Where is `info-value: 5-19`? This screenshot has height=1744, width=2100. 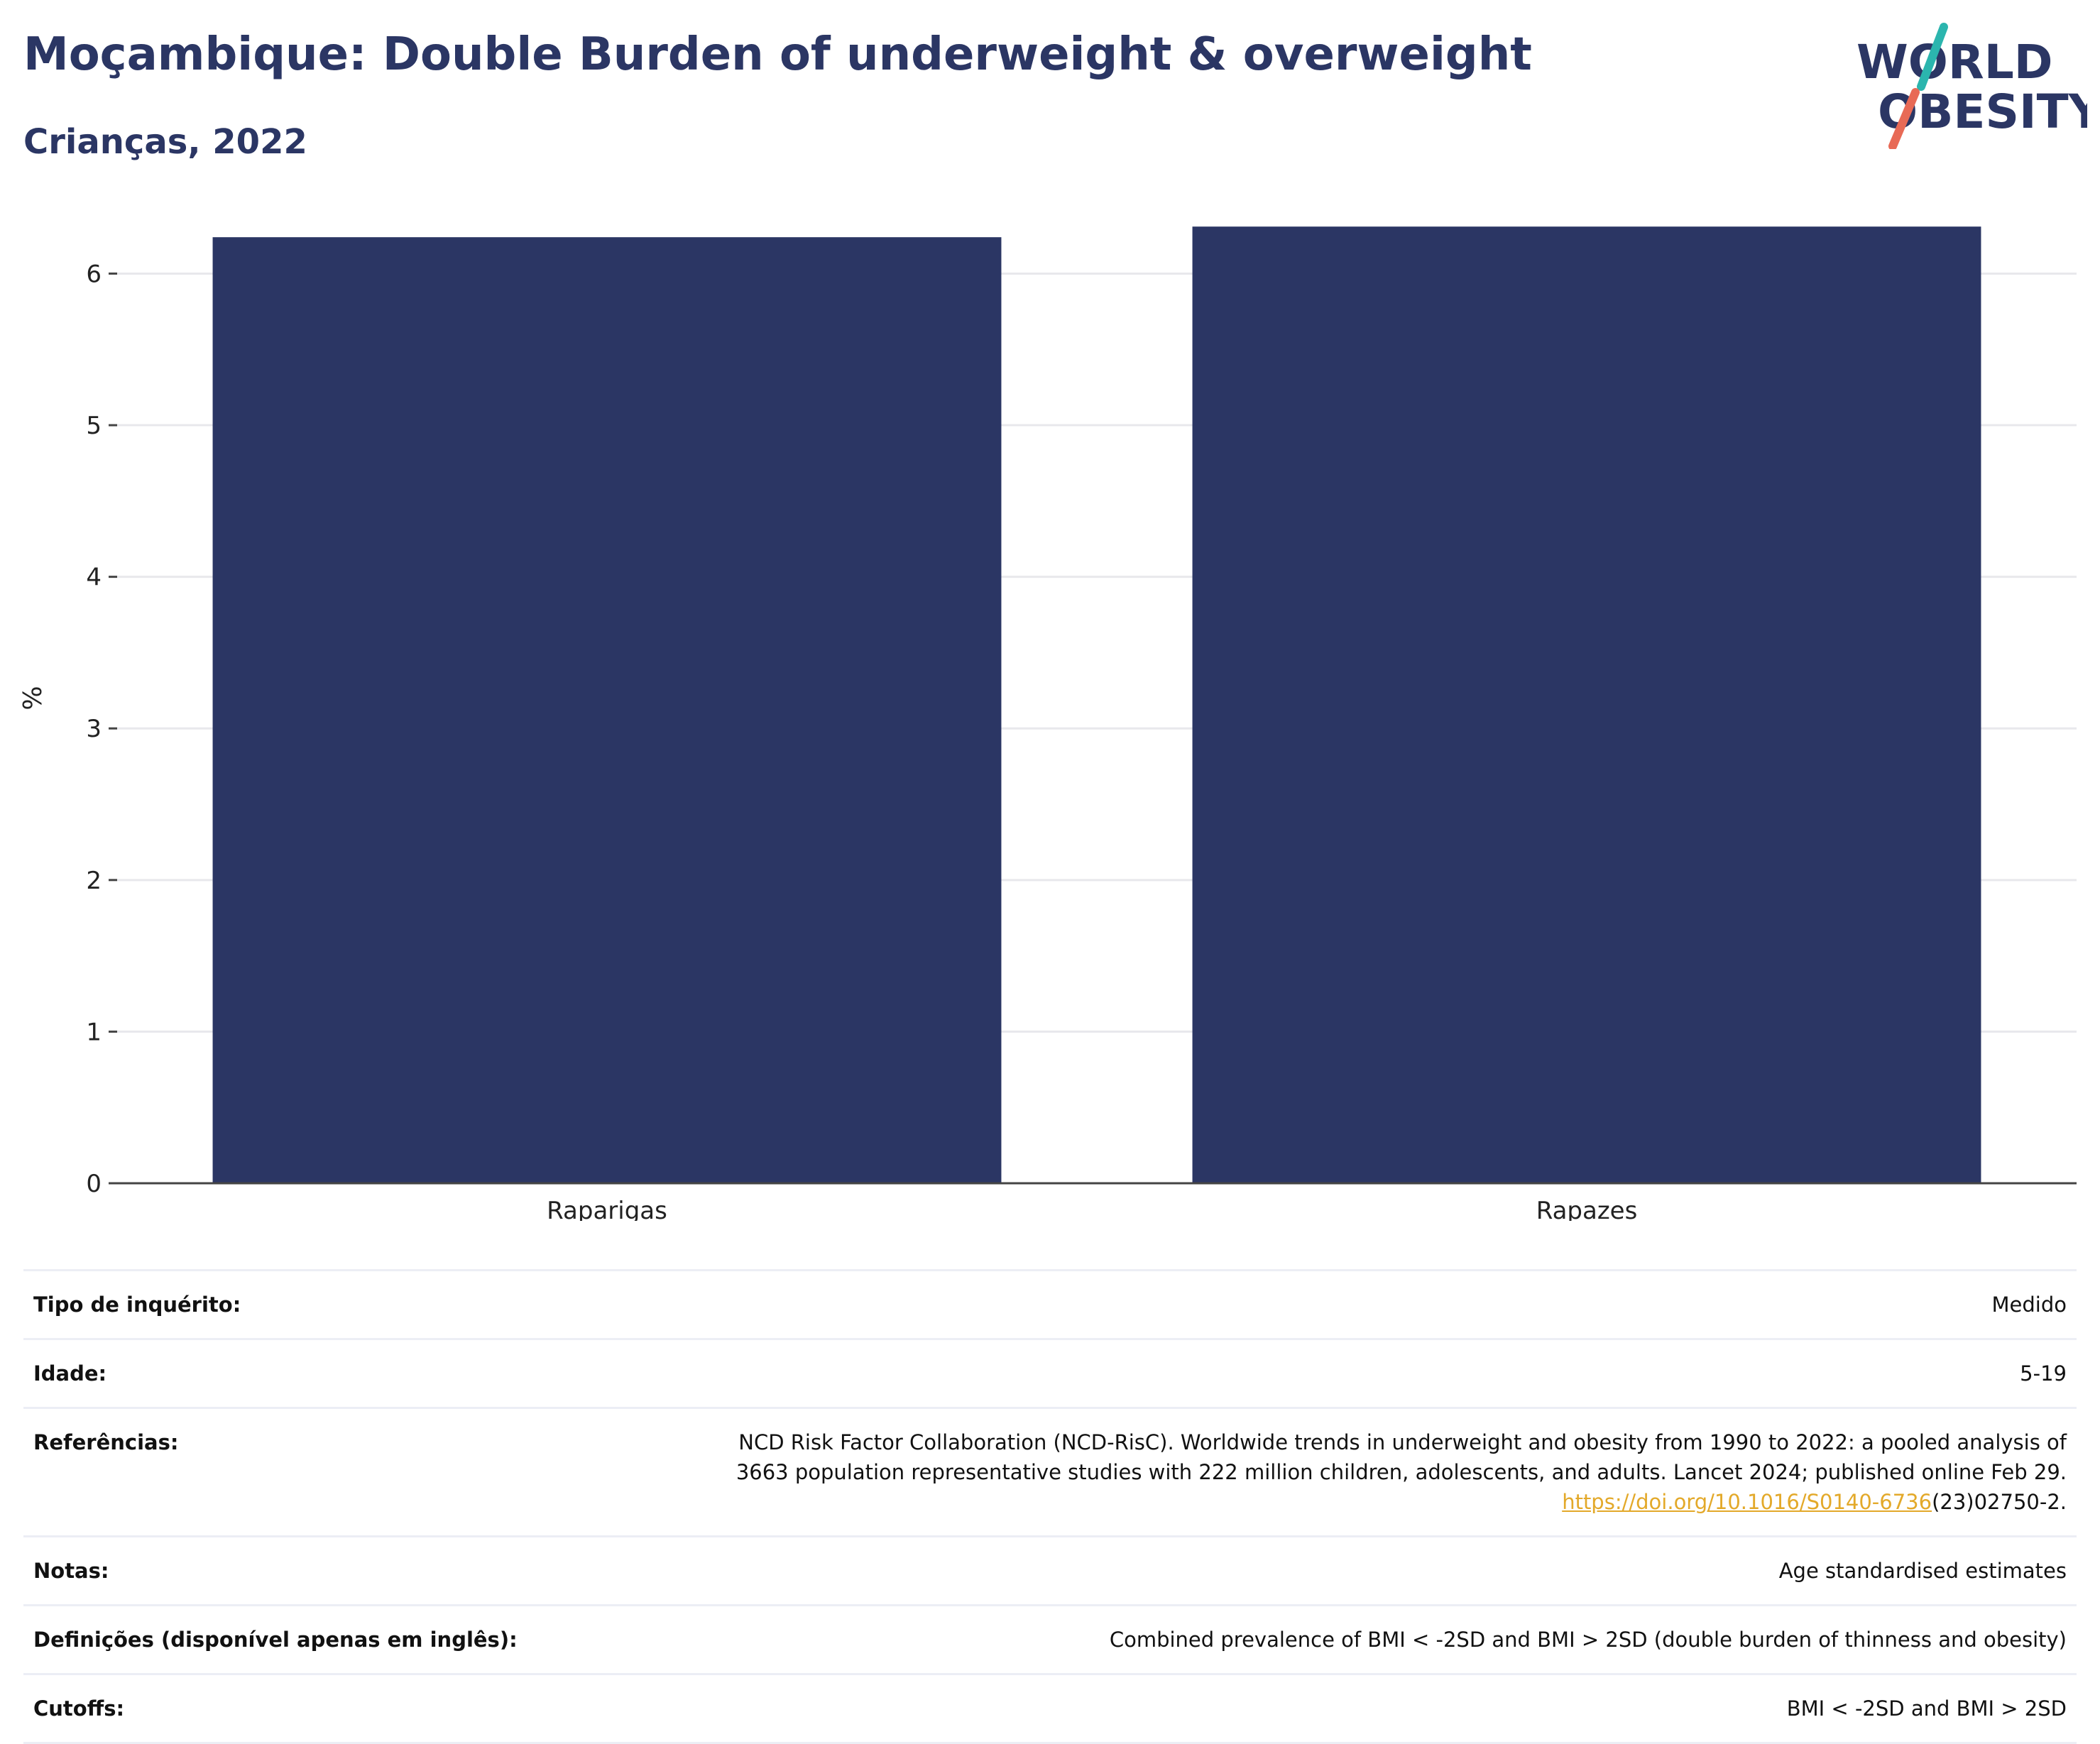 info-value: 5-19 is located at coordinates (2043, 1373).